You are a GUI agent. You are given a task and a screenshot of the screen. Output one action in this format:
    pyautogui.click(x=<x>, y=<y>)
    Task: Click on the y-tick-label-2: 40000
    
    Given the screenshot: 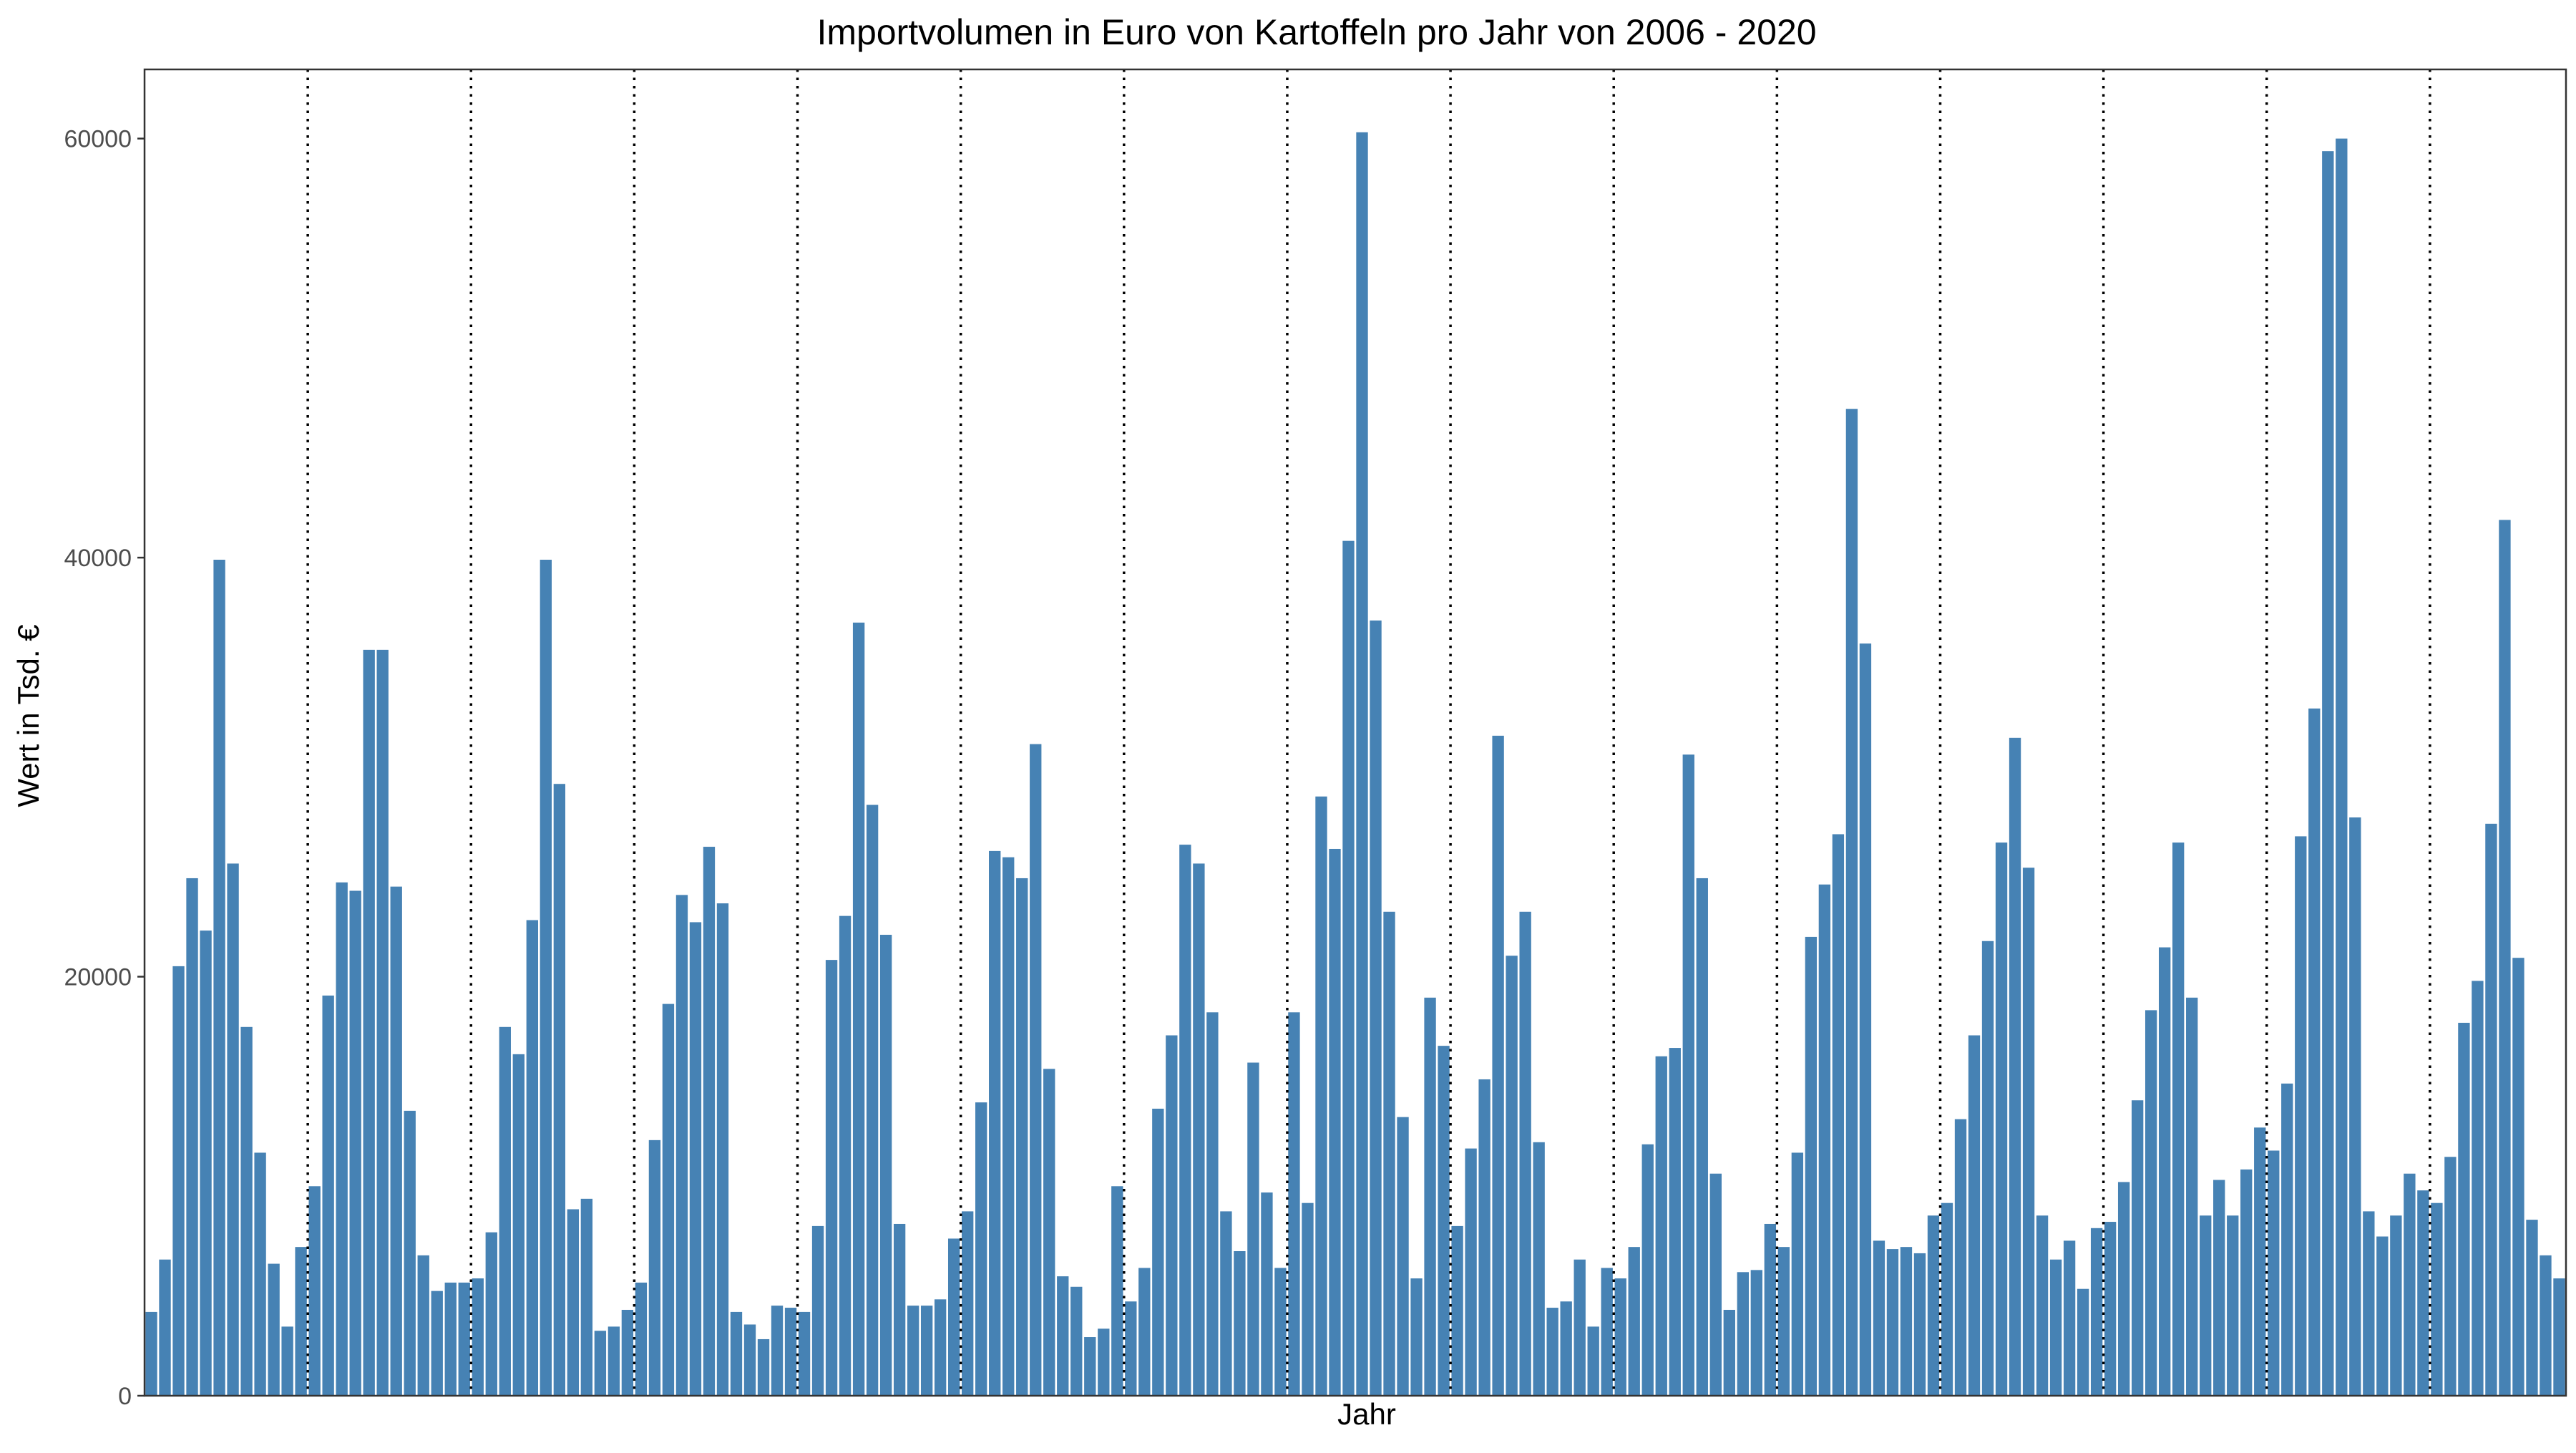 What is the action you would take?
    pyautogui.click(x=98, y=558)
    